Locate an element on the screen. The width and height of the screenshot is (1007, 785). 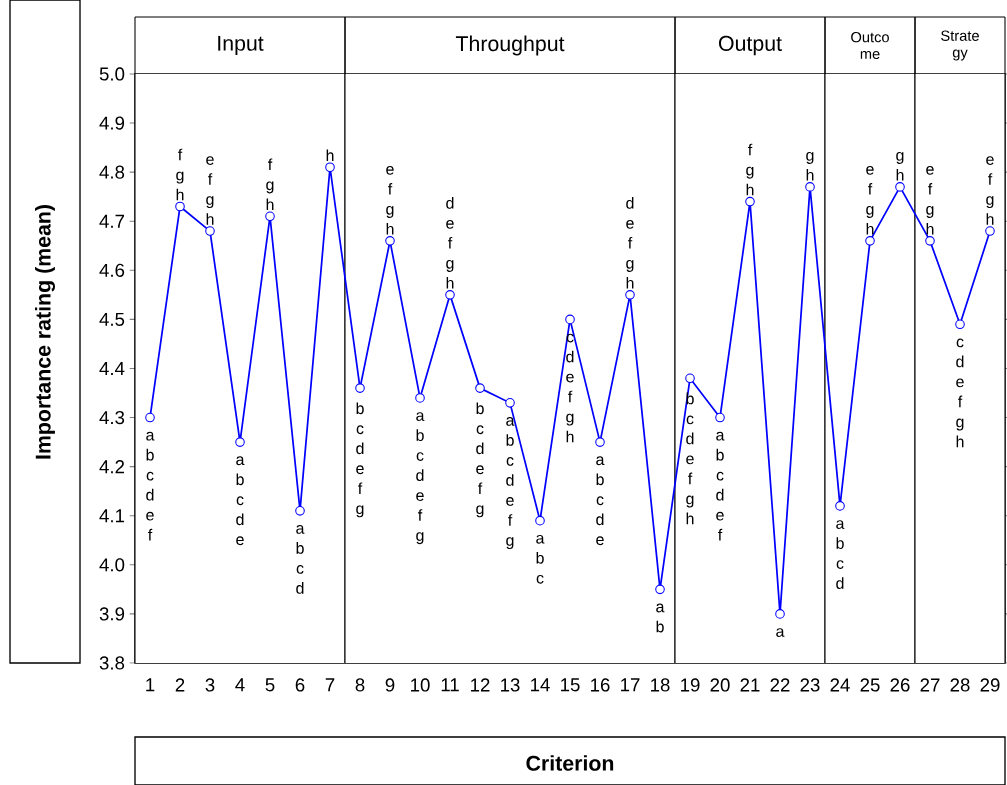
y-tick-label: 4.4 is located at coordinates (112, 368).